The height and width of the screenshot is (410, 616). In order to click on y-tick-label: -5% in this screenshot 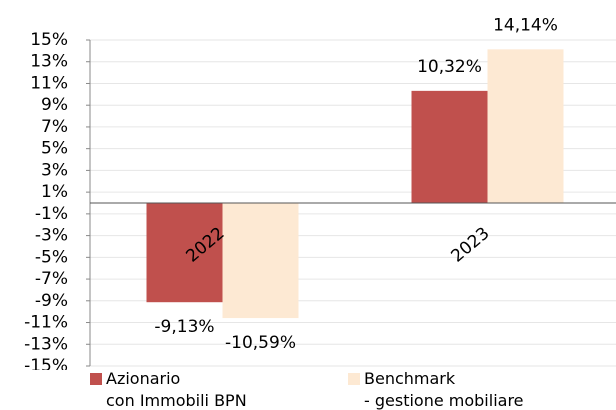, I will do `click(51, 257)`.